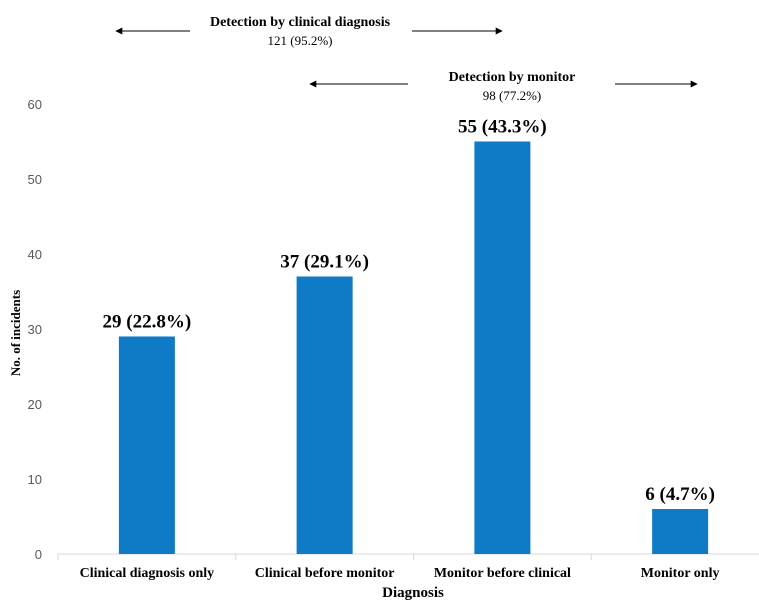 This screenshot has height=602, width=759. Describe the element at coordinates (680, 573) in the screenshot. I see `category-label: Monitor only` at that location.